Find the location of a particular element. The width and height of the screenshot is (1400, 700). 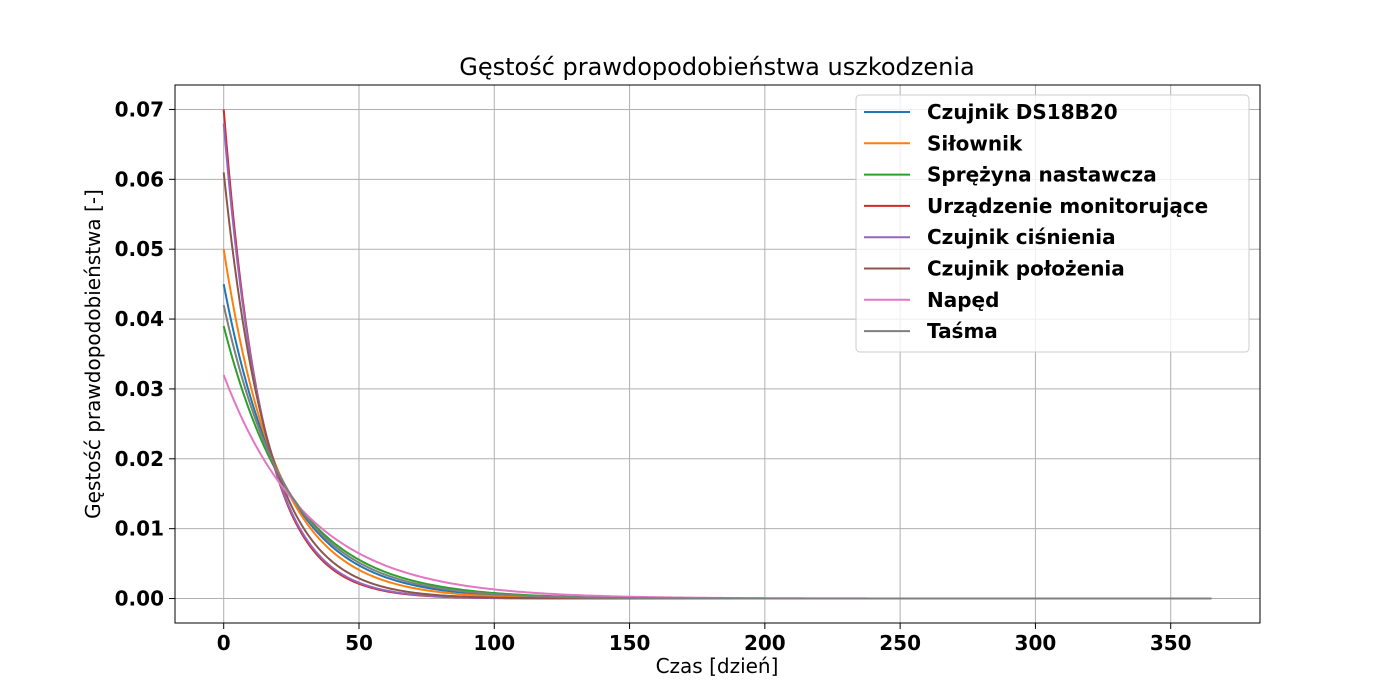

y-tick-label: 0.03 is located at coordinates (139, 389).